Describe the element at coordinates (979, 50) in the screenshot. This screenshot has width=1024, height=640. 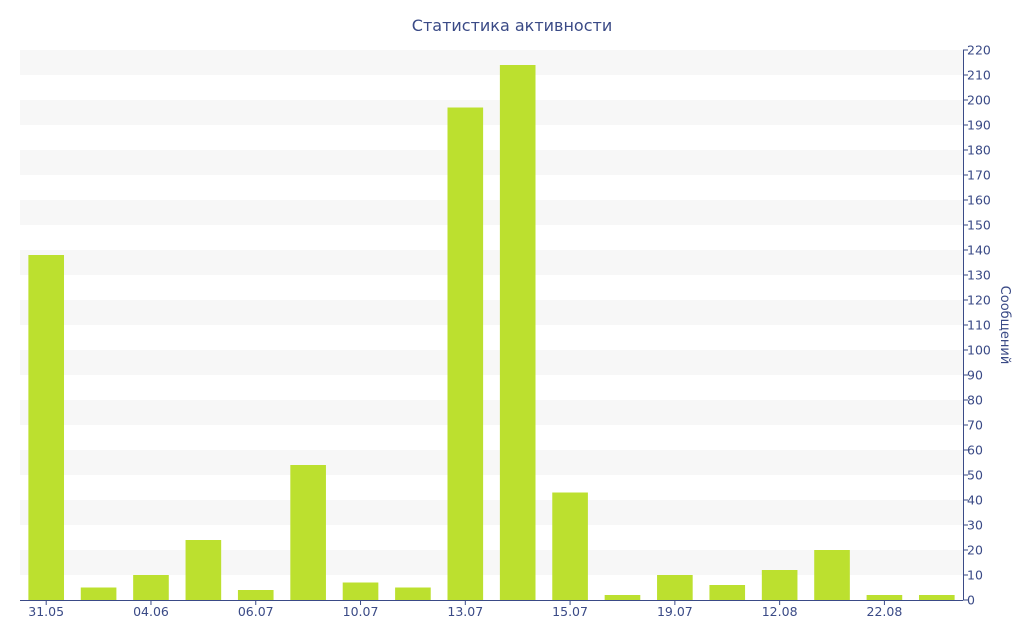
I see `y-tick-label: 220` at that location.